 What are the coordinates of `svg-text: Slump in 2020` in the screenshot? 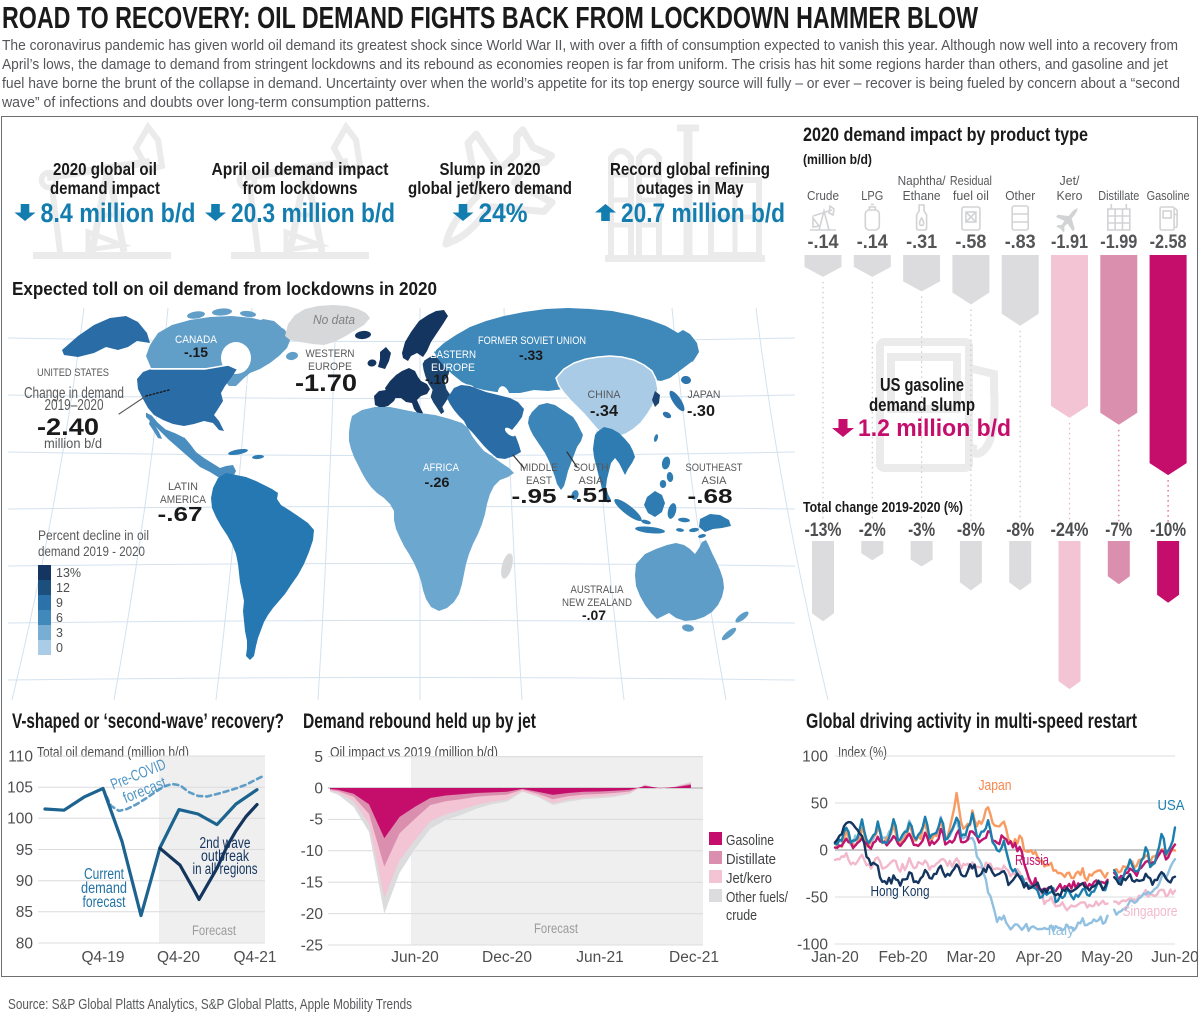 It's located at (490, 169).